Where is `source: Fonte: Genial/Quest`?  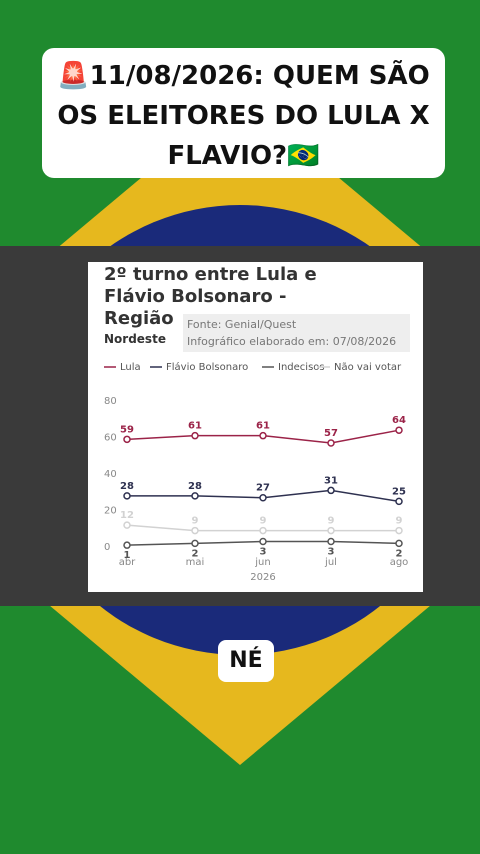 source: Fonte: Genial/Quest is located at coordinates (242, 324).